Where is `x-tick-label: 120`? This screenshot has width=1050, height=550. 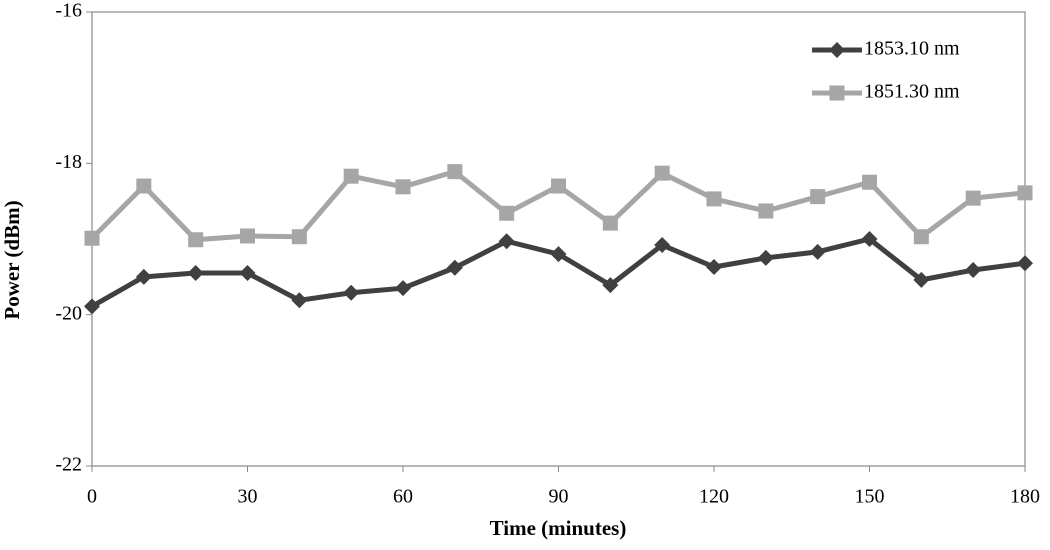
x-tick-label: 120 is located at coordinates (714, 497).